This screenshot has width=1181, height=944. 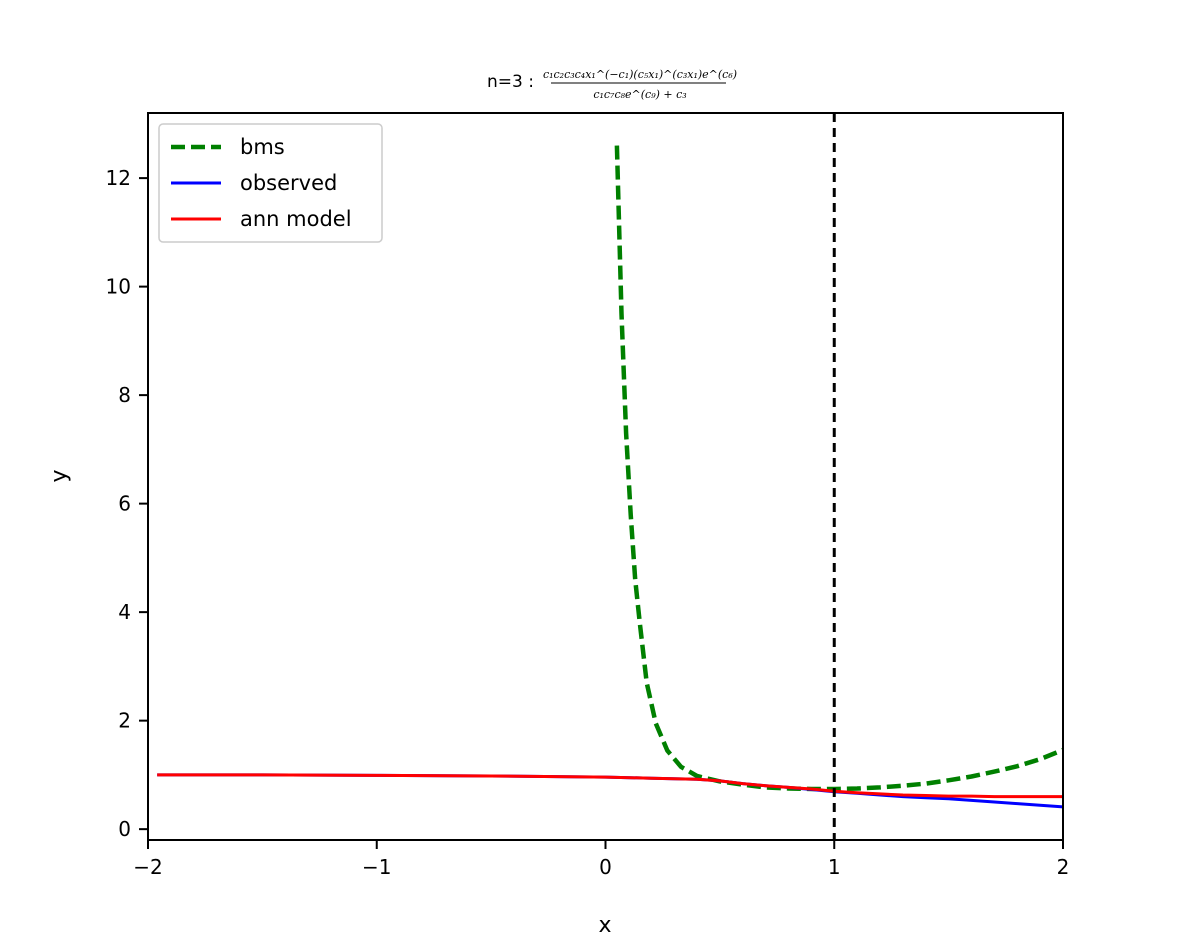 I want to click on legend-label-ann-model: ann model, so click(x=296, y=219).